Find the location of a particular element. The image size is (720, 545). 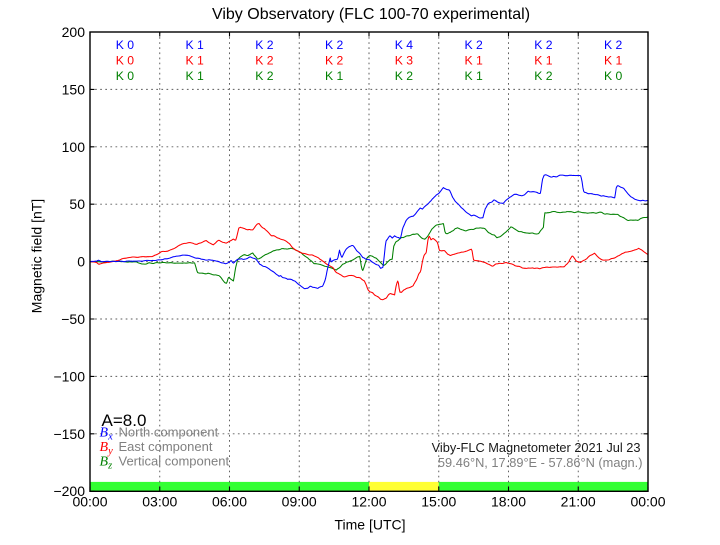

svg-text: −150 is located at coordinates (69, 434).